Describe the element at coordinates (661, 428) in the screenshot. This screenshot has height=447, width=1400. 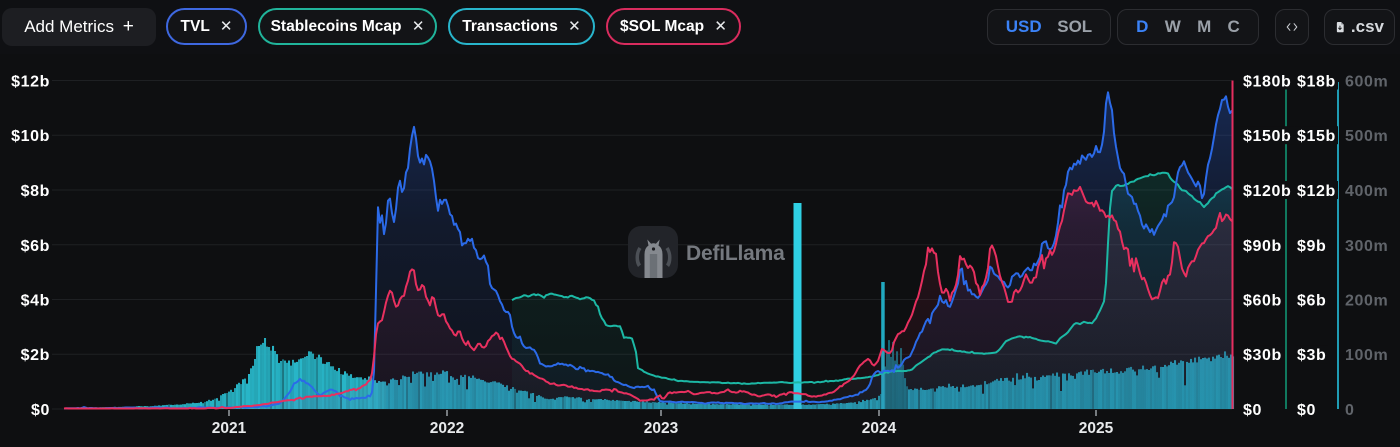
I see `svg-text: 2023` at that location.